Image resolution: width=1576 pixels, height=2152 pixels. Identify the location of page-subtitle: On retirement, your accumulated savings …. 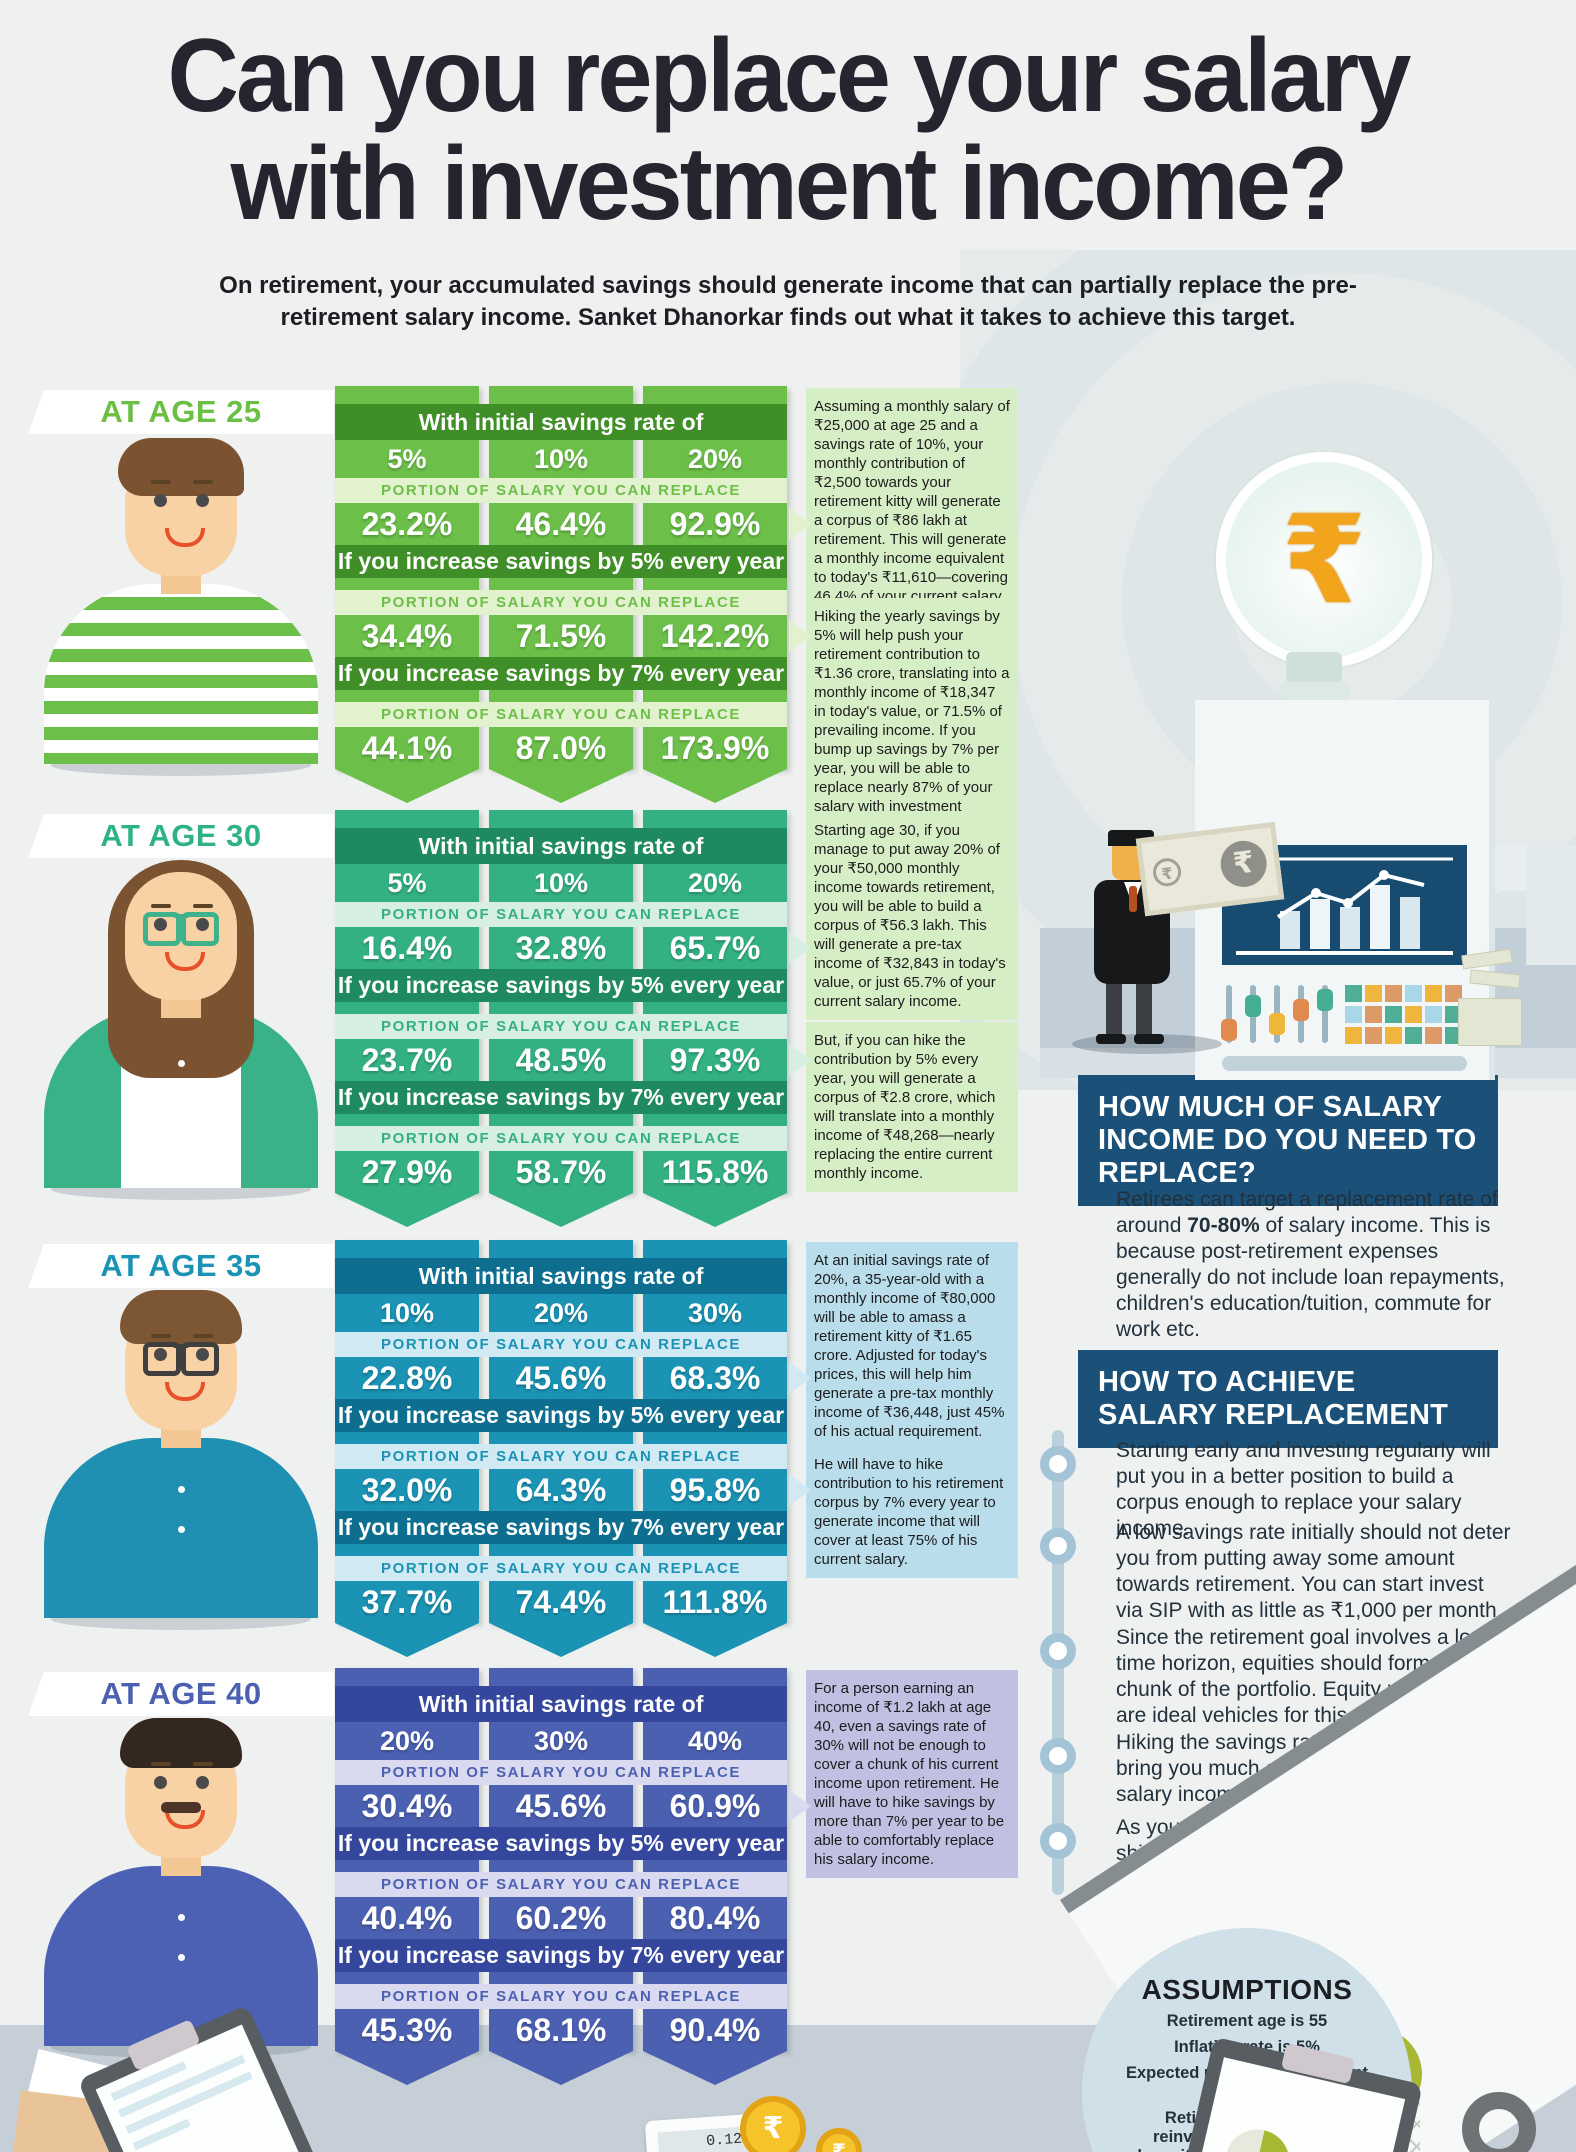
(788, 302).